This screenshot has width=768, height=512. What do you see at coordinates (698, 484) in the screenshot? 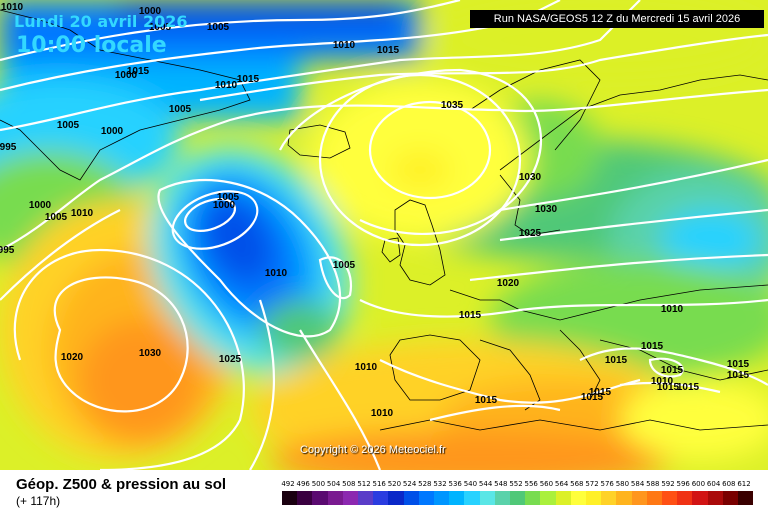
I see `legend-value: 600` at bounding box center [698, 484].